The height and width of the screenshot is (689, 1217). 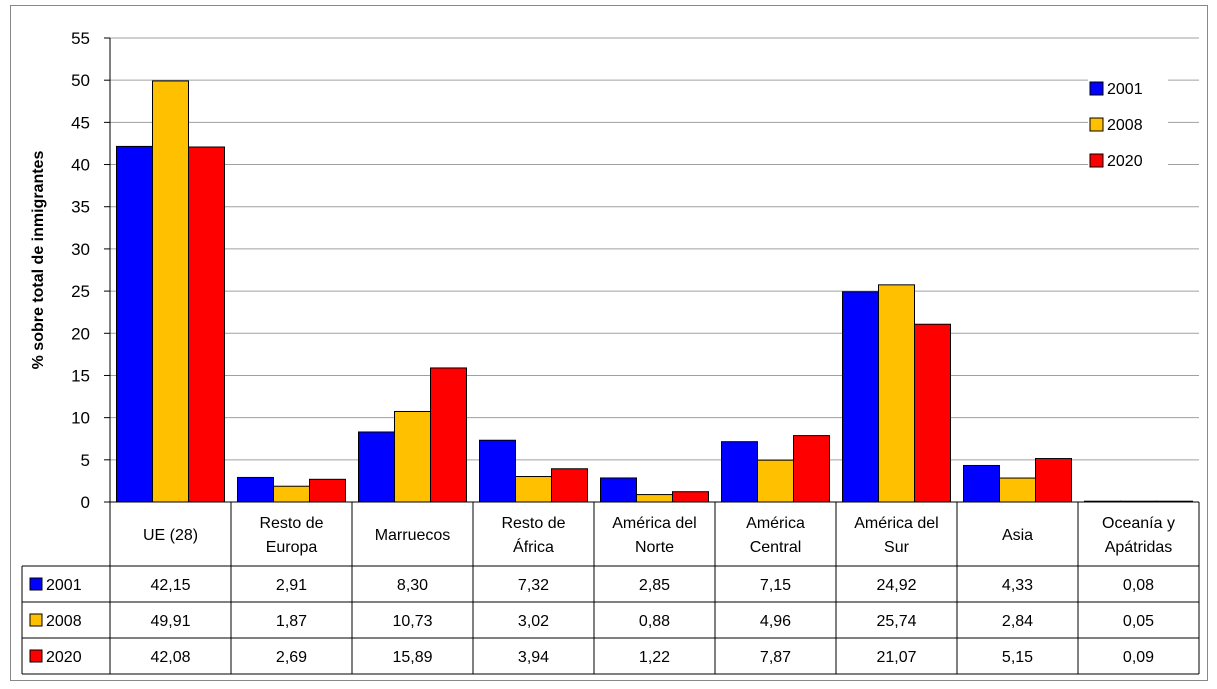 What do you see at coordinates (776, 547) in the screenshot?
I see `category-label: Central` at bounding box center [776, 547].